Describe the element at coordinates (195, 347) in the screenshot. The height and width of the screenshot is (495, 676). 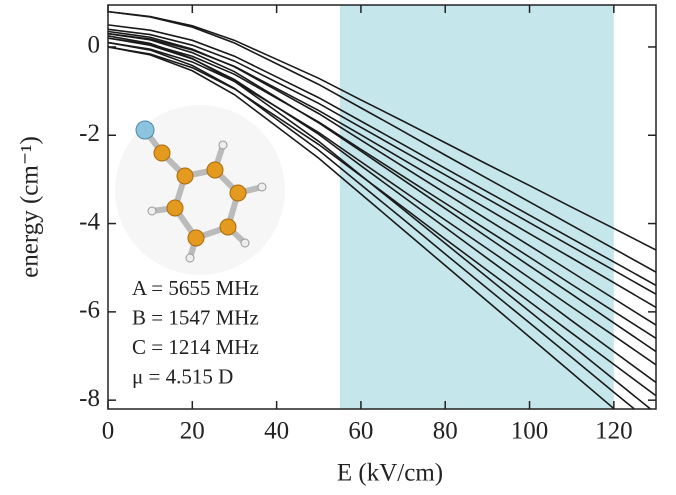
I see `annotation: C = 1214 MHz` at that location.